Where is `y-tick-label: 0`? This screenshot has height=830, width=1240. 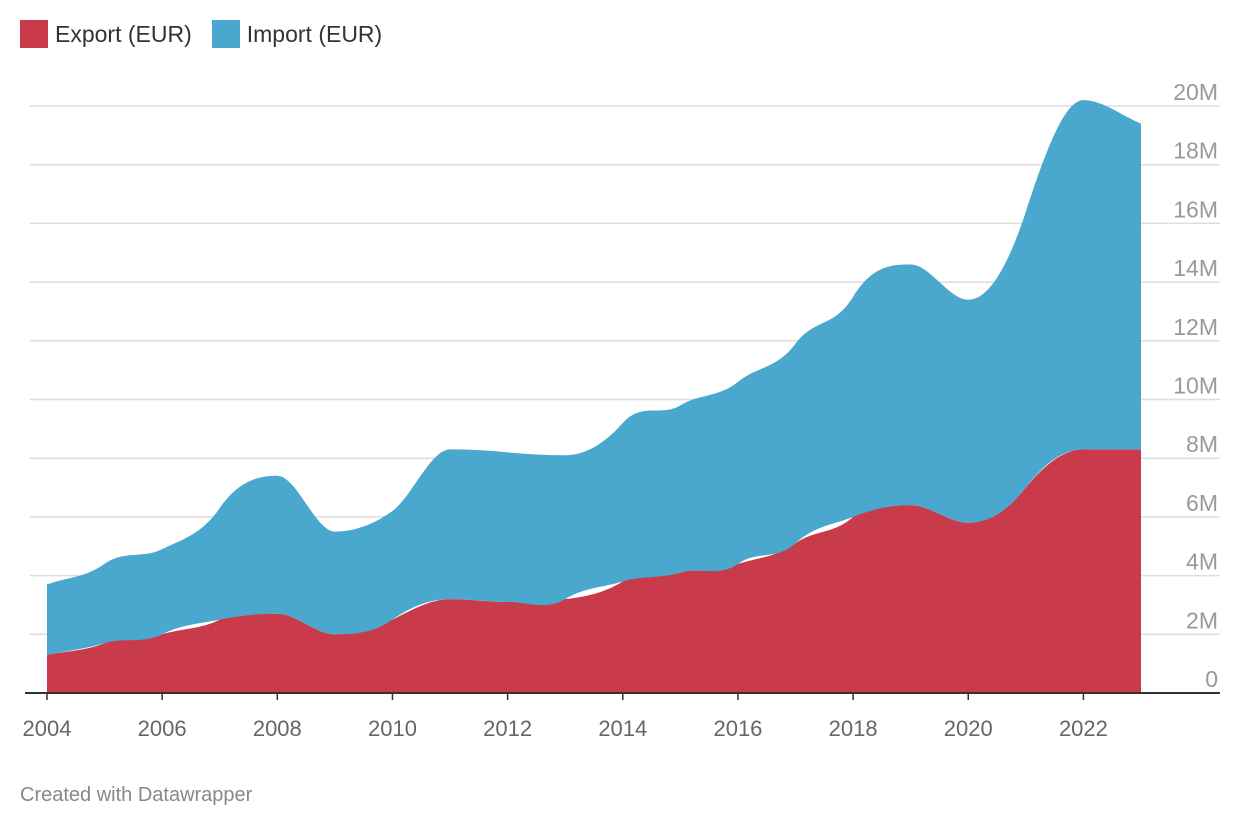 y-tick-label: 0 is located at coordinates (1211, 679).